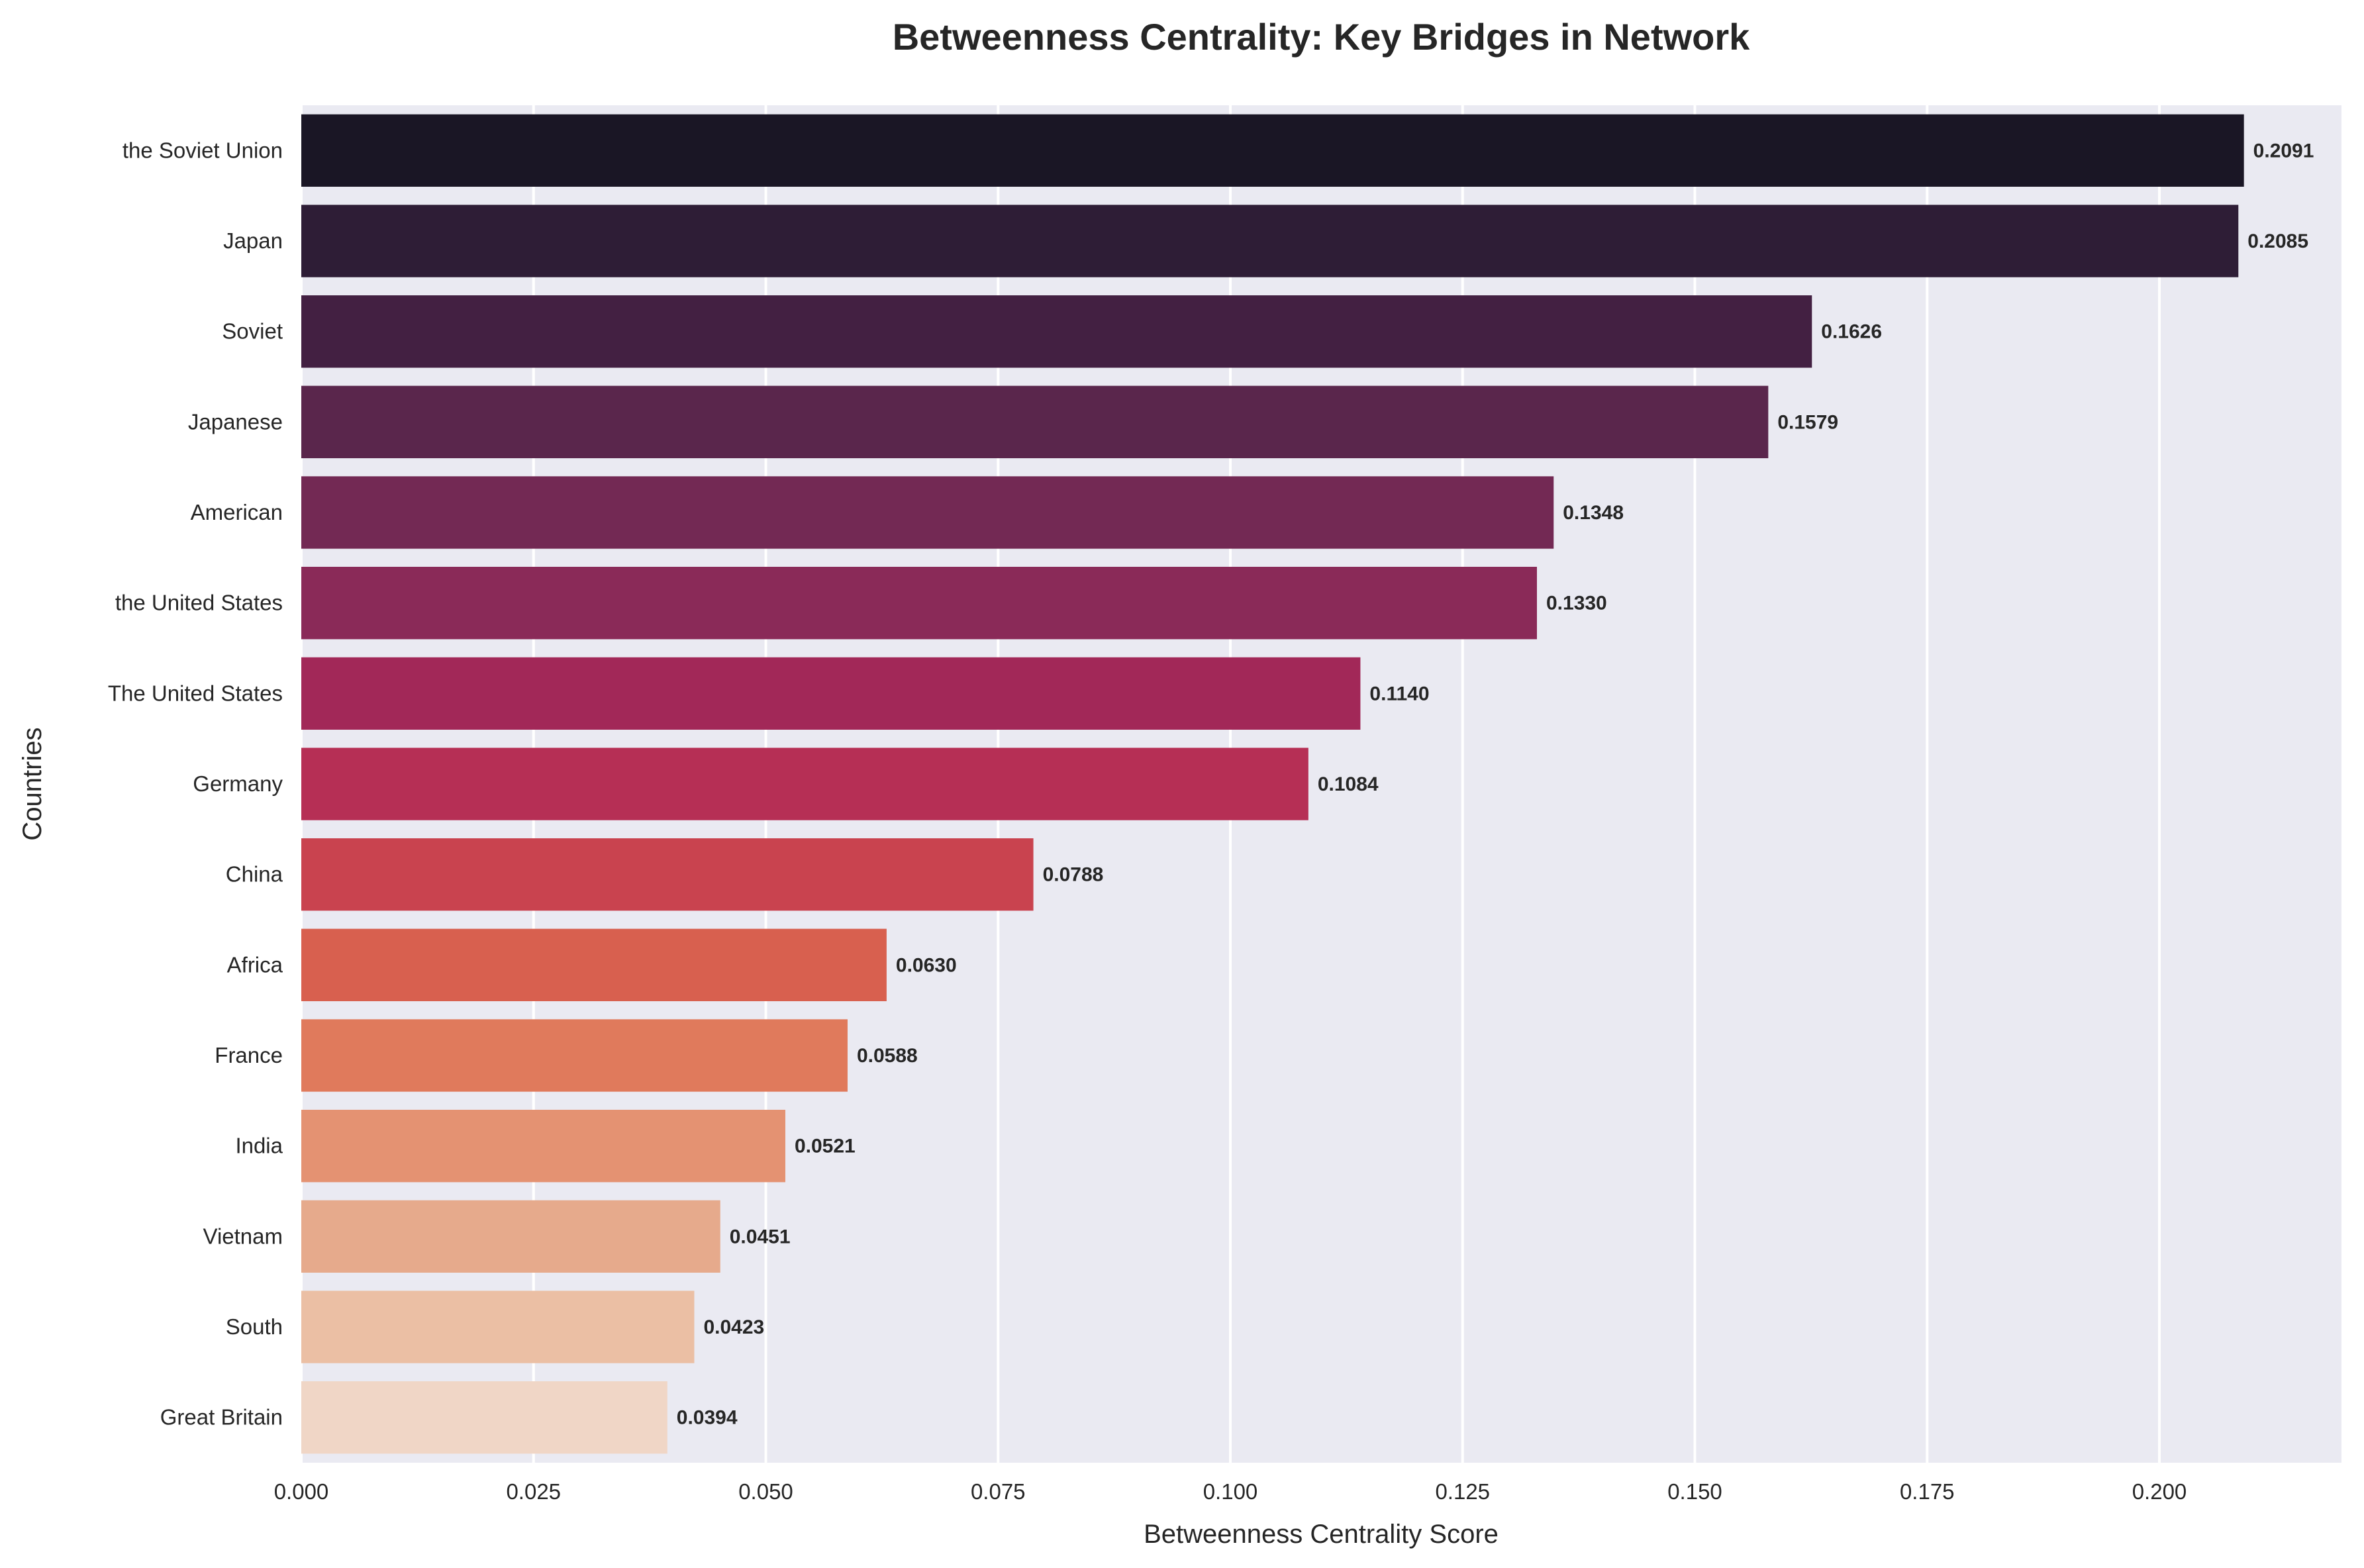 The width and height of the screenshot is (2364, 1568). I want to click on y-tick-label: Germany, so click(238, 783).